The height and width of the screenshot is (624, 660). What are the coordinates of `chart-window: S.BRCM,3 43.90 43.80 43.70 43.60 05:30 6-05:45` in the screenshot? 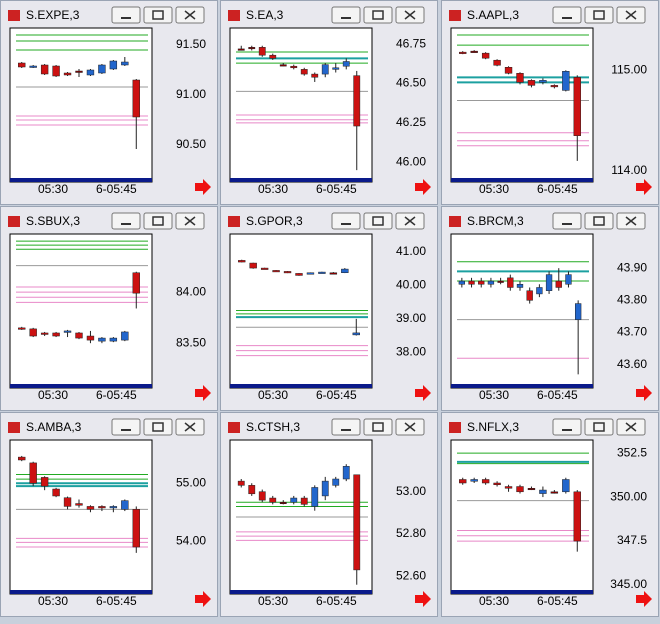 It's located at (550, 308).